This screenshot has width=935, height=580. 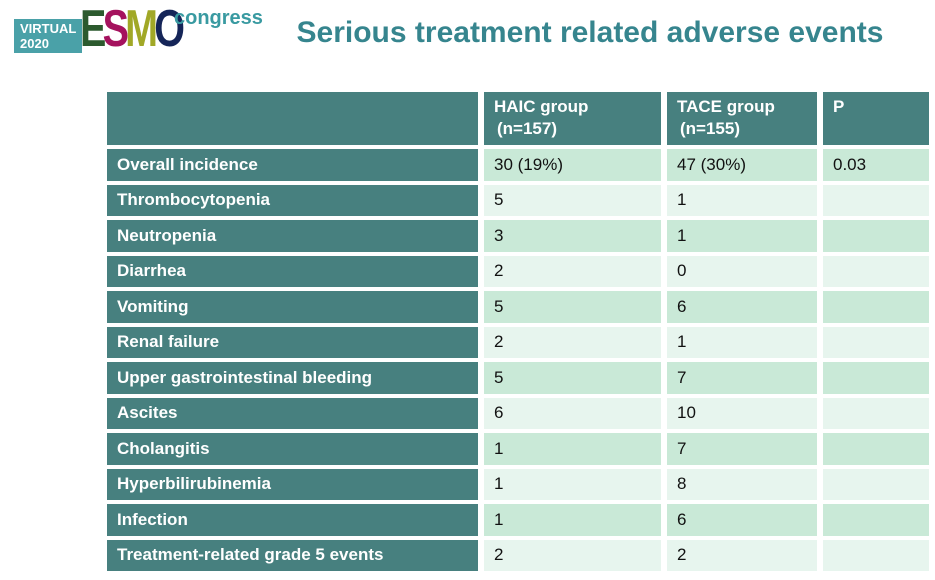 What do you see at coordinates (292, 236) in the screenshot?
I see `row-label: Neutropenia` at bounding box center [292, 236].